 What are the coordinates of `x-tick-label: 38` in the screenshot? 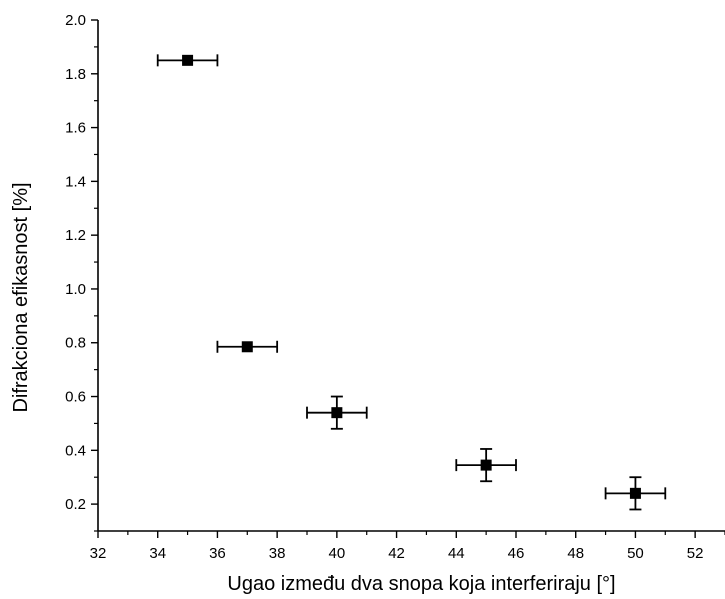 It's located at (277, 553).